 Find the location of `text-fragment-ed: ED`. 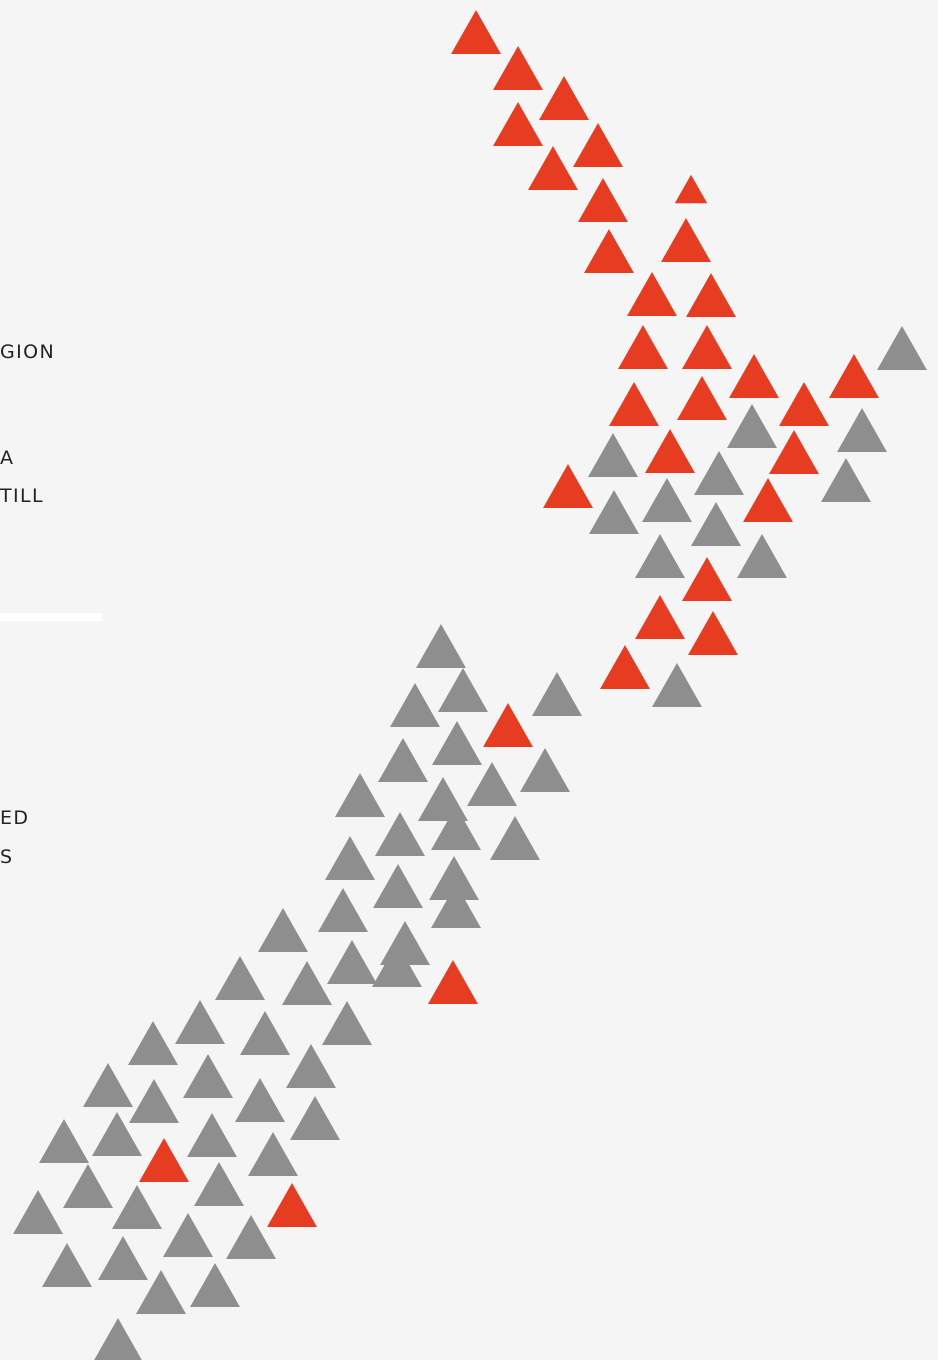

text-fragment-ed: ED is located at coordinates (15, 818).